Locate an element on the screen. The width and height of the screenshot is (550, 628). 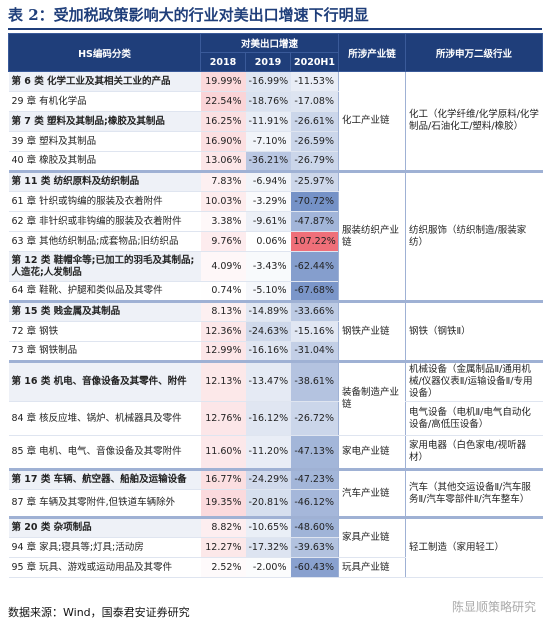
growth-cell: -2.00% is located at coordinates (268, 567).